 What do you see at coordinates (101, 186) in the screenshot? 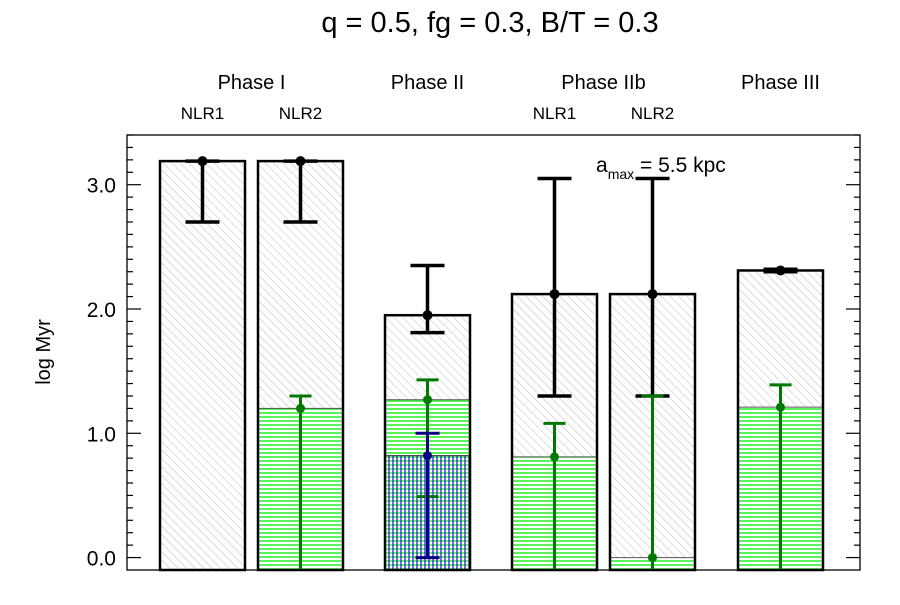
I see `y-tick-label: 3.0` at bounding box center [101, 186].